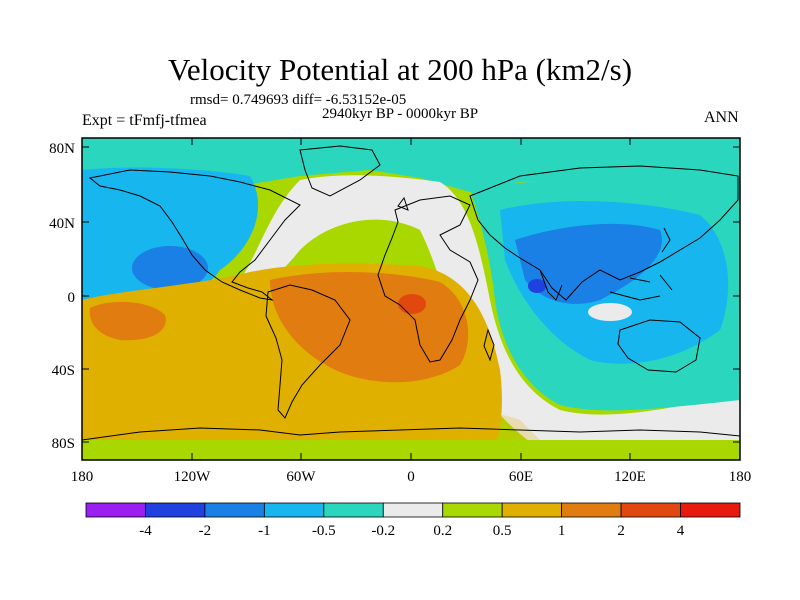  I want to click on japan-outline, so click(666, 240).